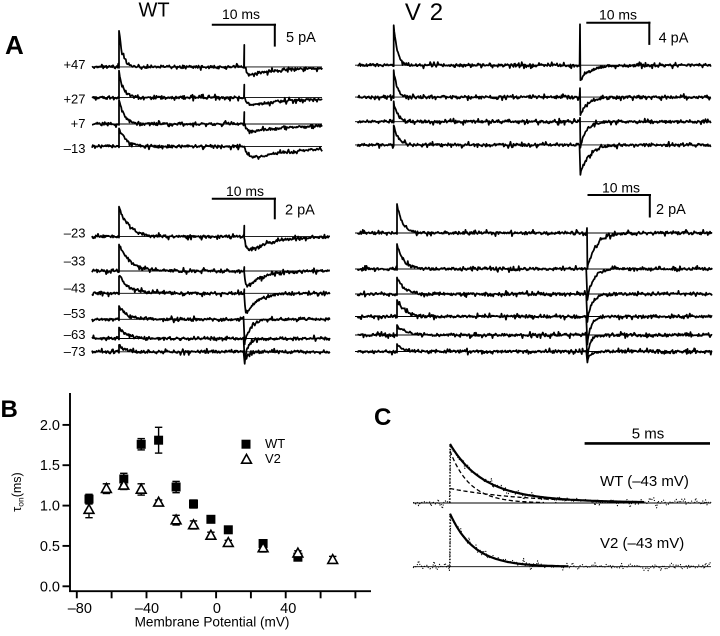  Describe the element at coordinates (75, 148) in the screenshot. I see `svg-text: –13` at that location.